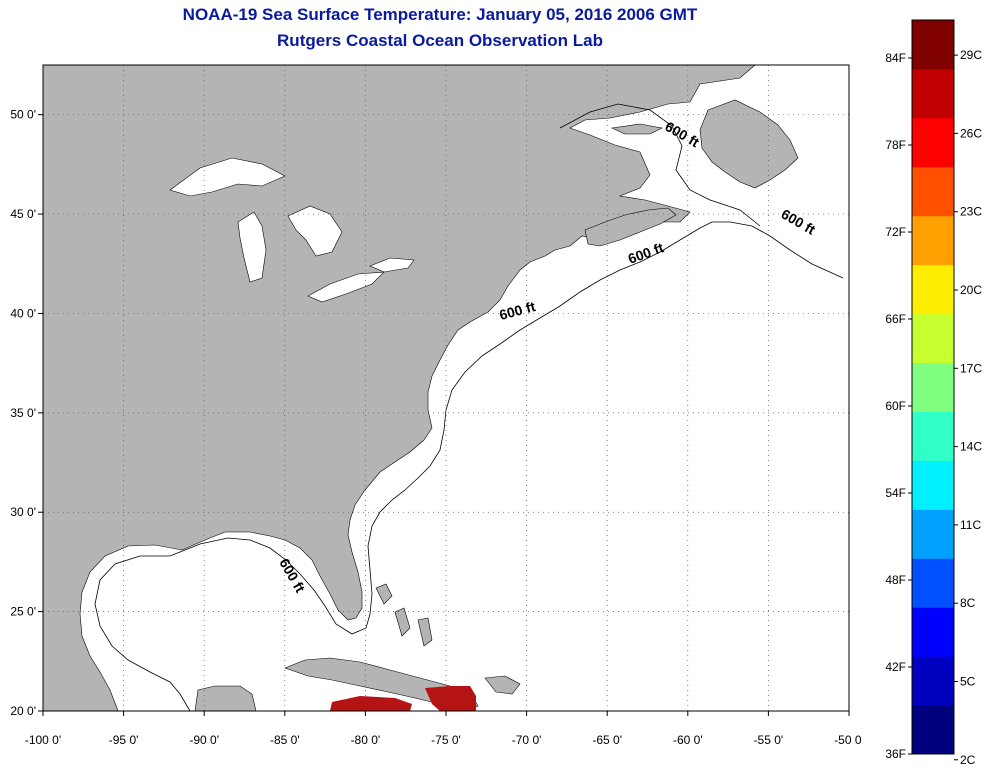 The height and width of the screenshot is (770, 984). Describe the element at coordinates (23, 711) in the screenshot. I see `lat-tick-label: 20 0'` at that location.